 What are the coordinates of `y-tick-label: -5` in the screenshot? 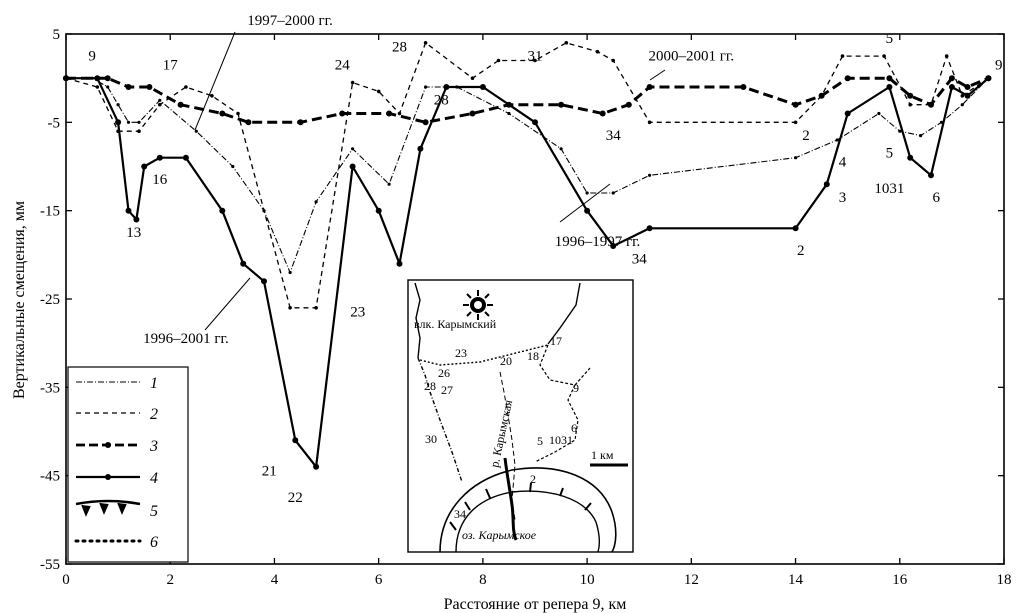 It's located at (54, 123).